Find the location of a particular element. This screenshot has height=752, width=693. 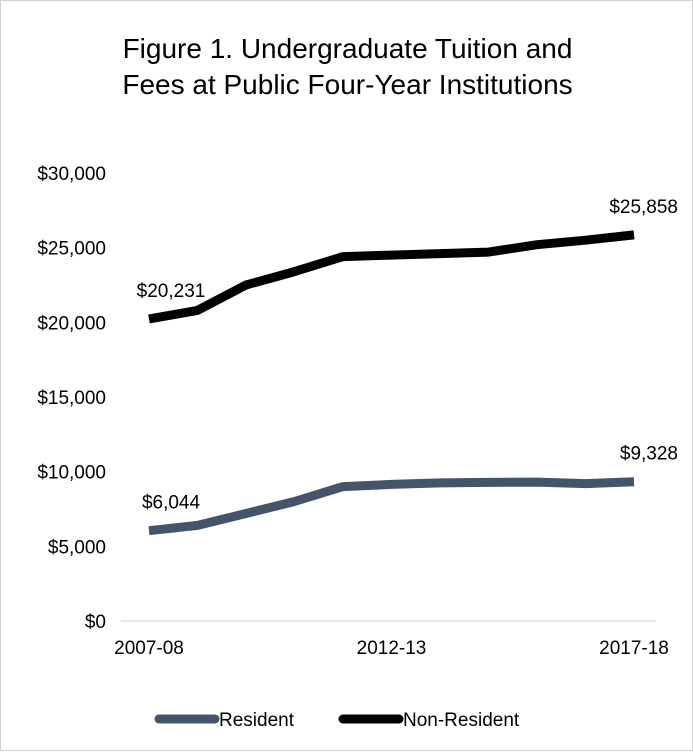

data-label: $20,231 is located at coordinates (171, 291).